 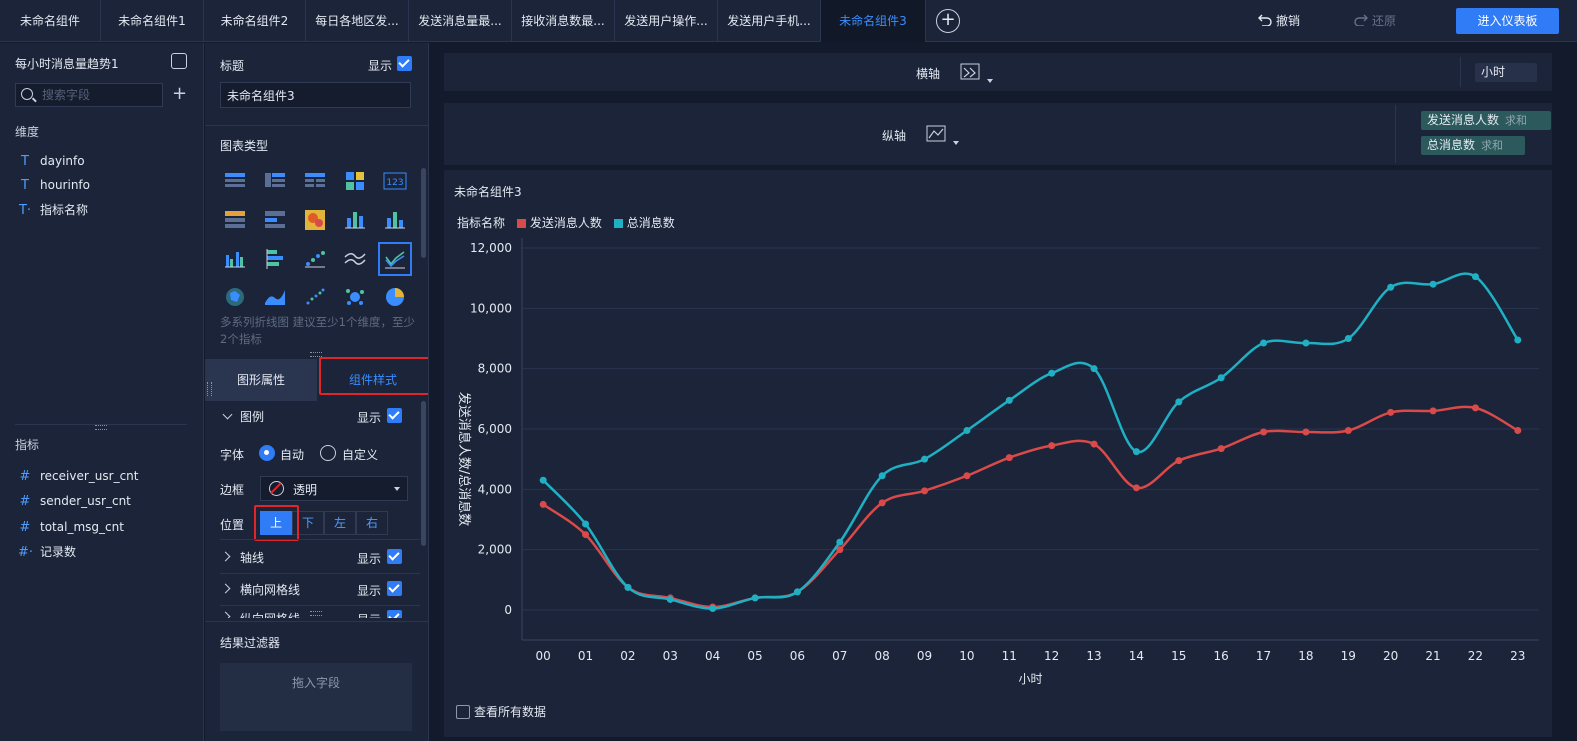 I want to click on add-field-button: +, so click(x=180, y=93).